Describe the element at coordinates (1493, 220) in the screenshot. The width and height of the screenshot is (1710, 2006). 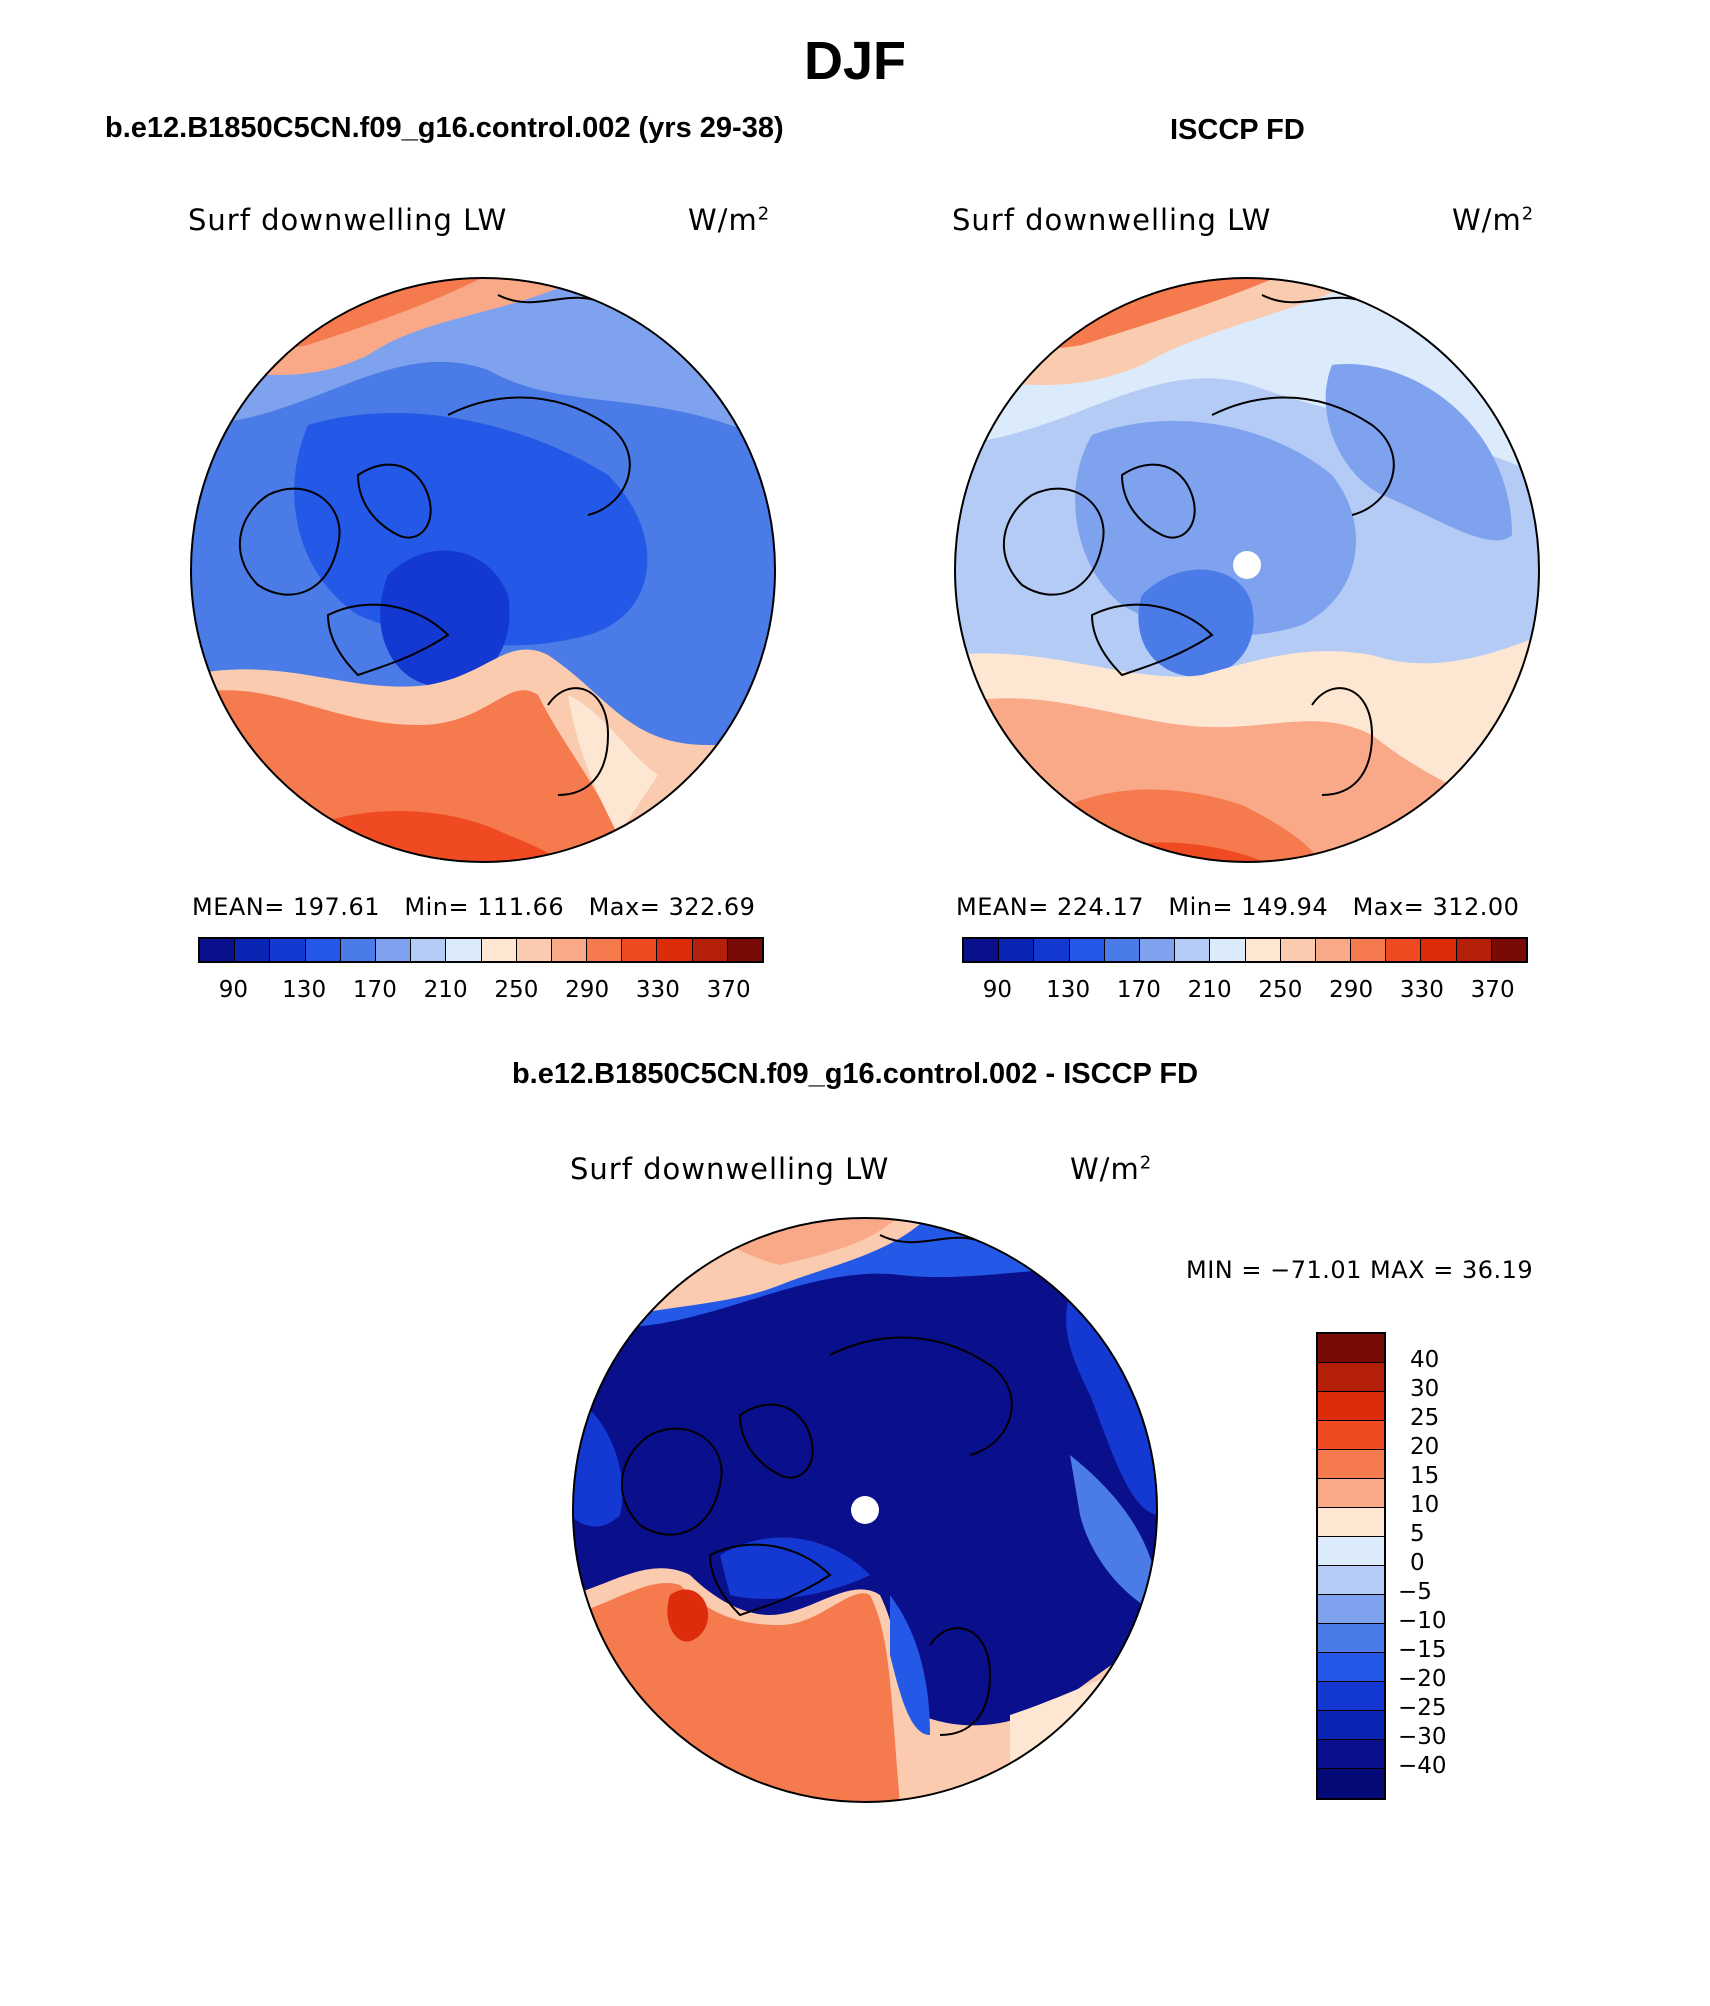
I see `panel-2-units: W/m2` at that location.